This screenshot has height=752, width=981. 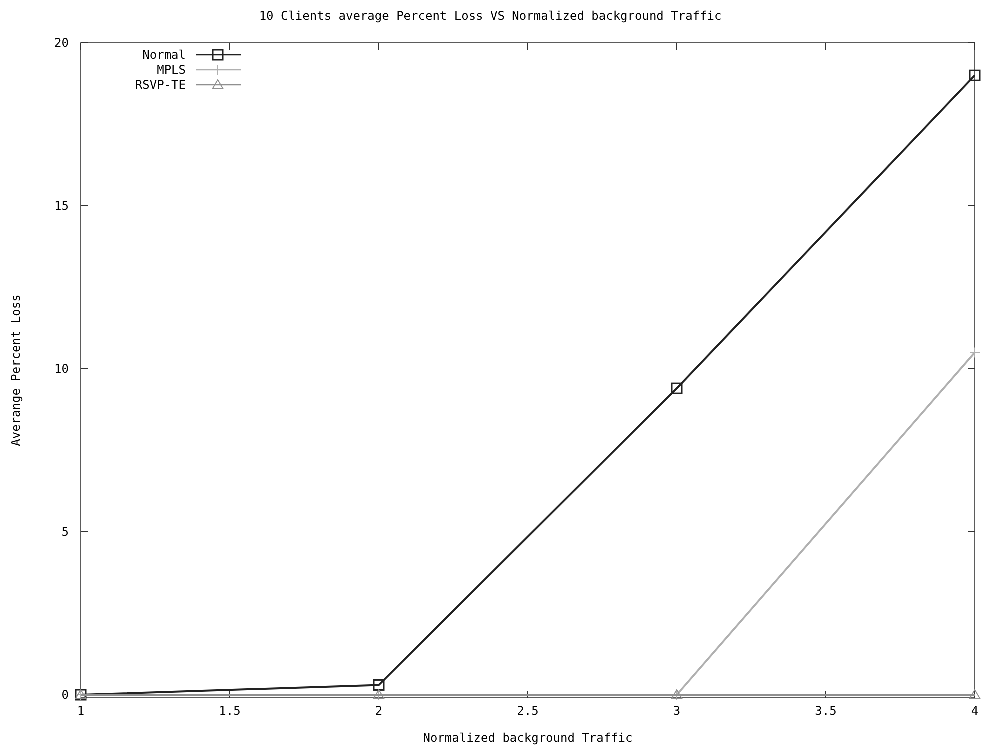 I want to click on x-tick-label: 2, so click(x=379, y=711).